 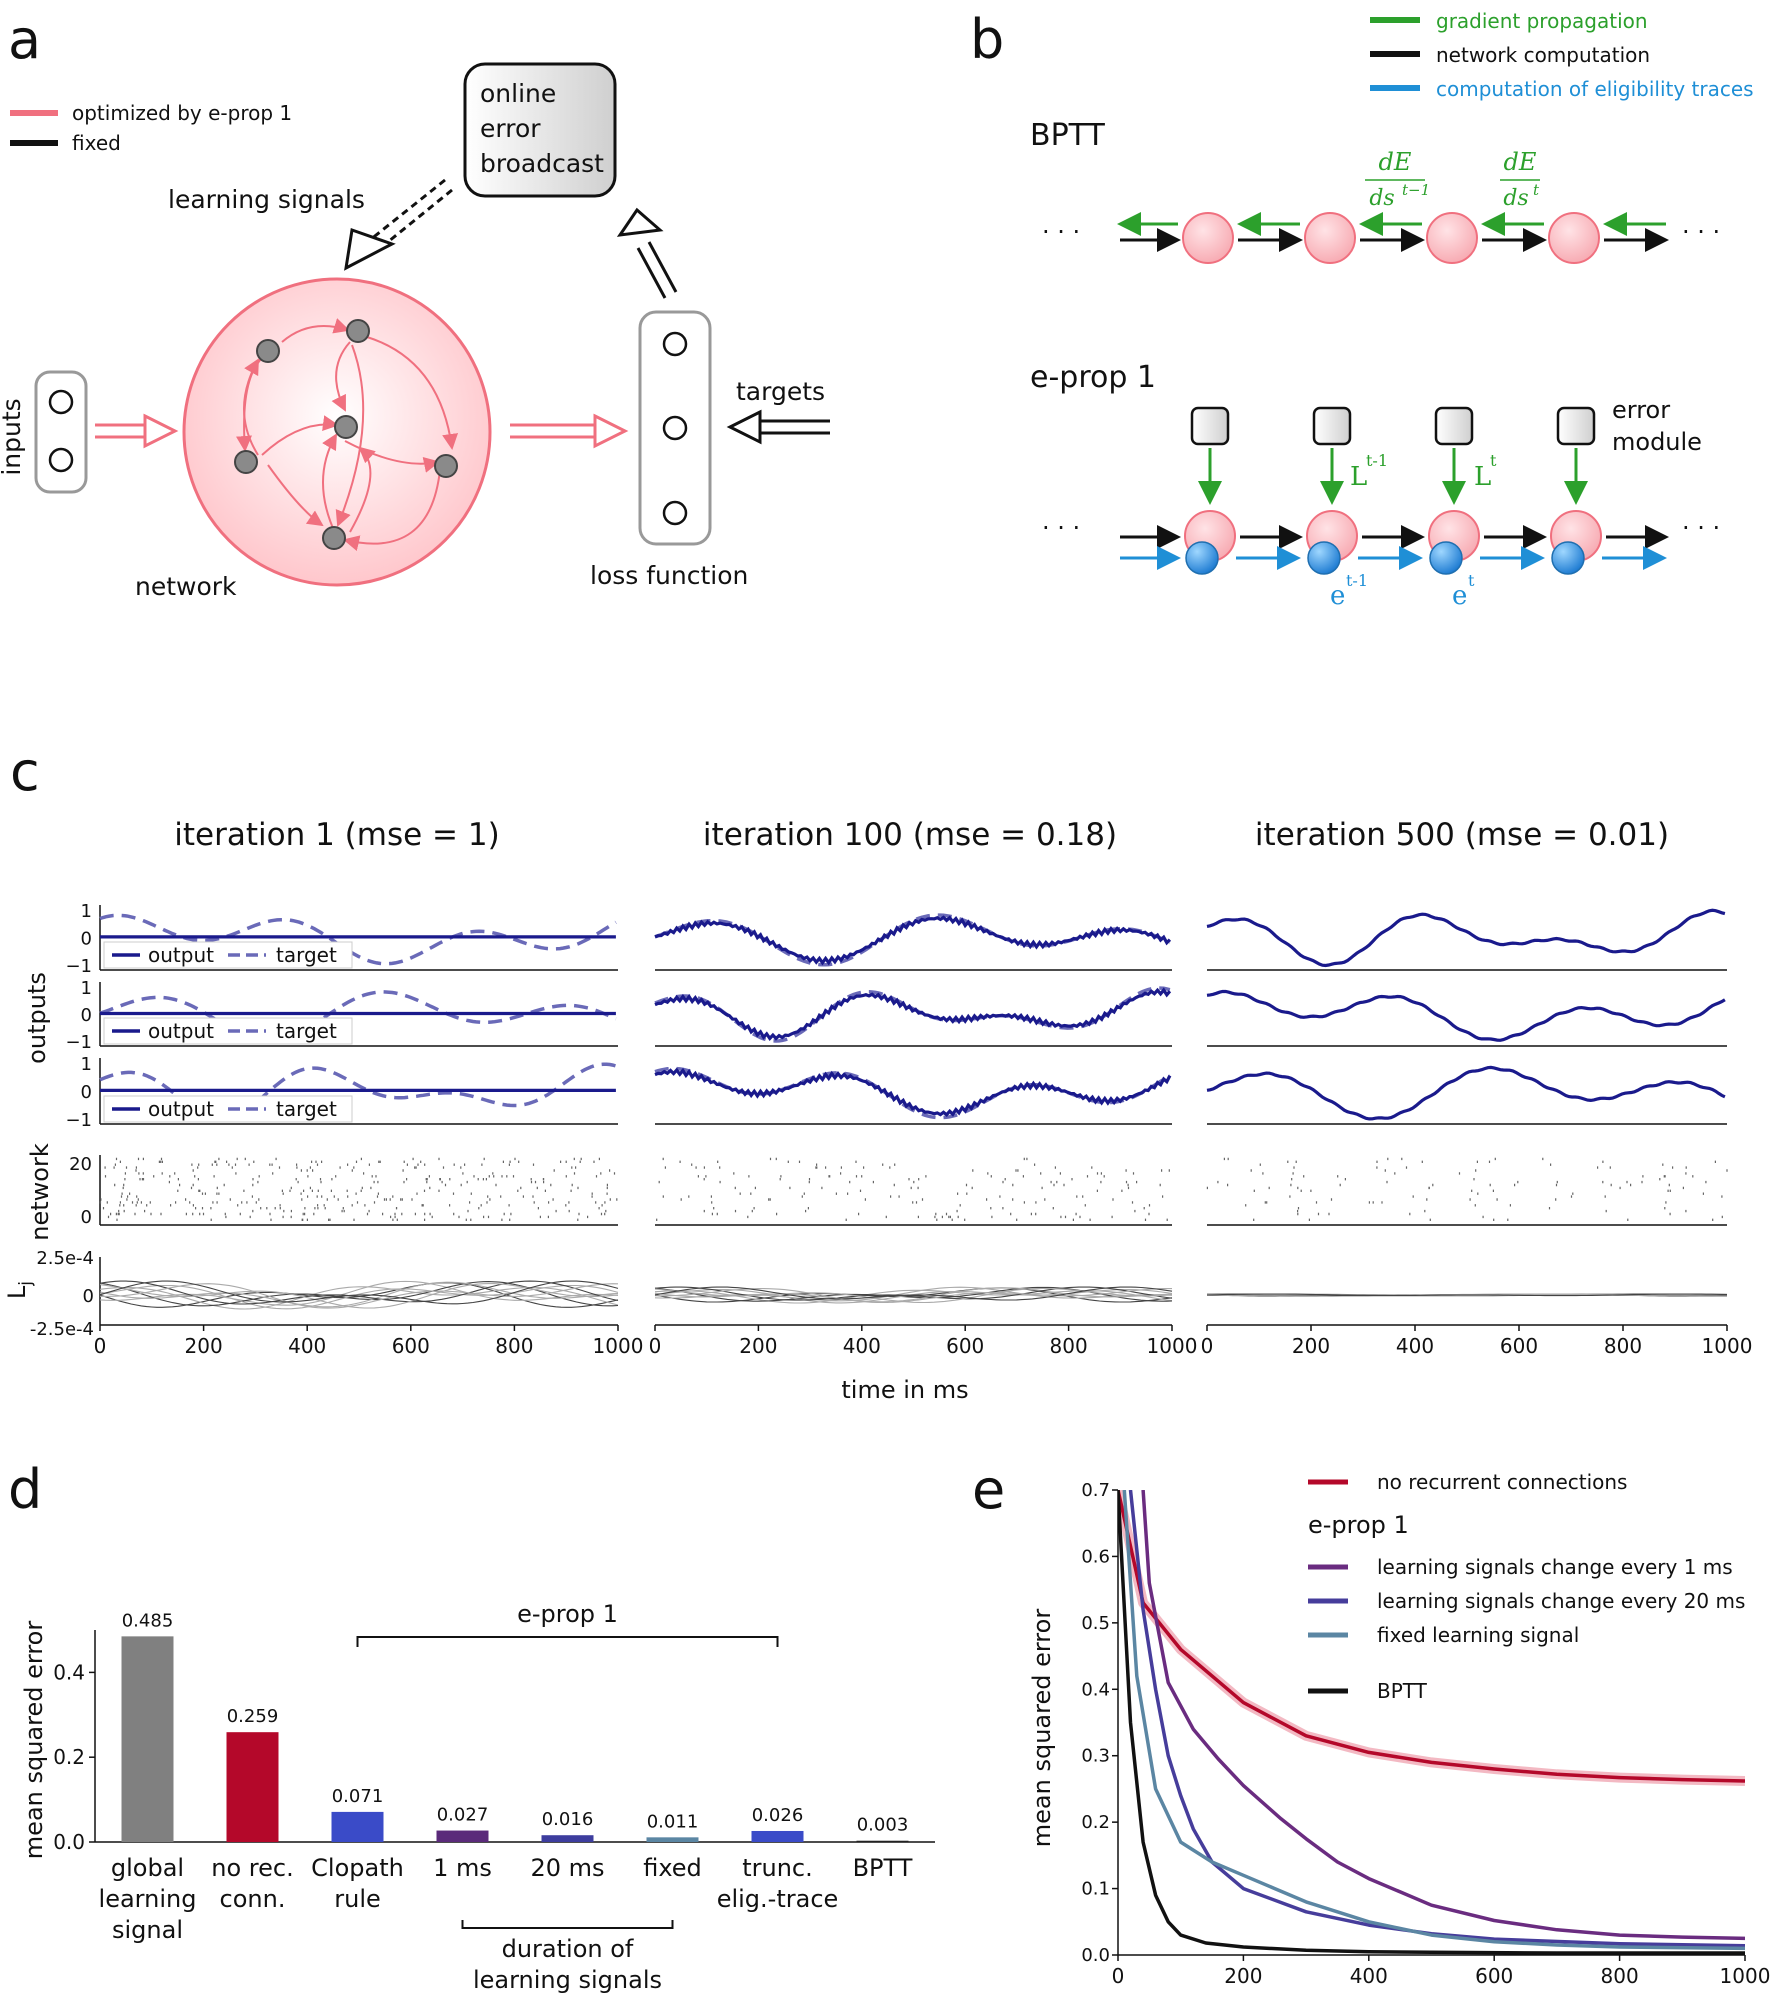 I want to click on category-label: 1 ms, so click(x=462, y=1868).